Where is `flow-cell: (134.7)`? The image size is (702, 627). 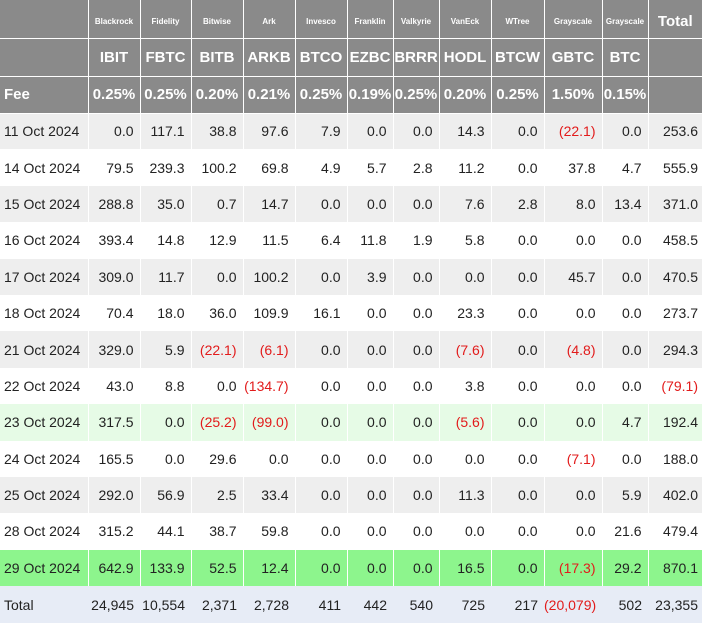 flow-cell: (134.7) is located at coordinates (269, 386).